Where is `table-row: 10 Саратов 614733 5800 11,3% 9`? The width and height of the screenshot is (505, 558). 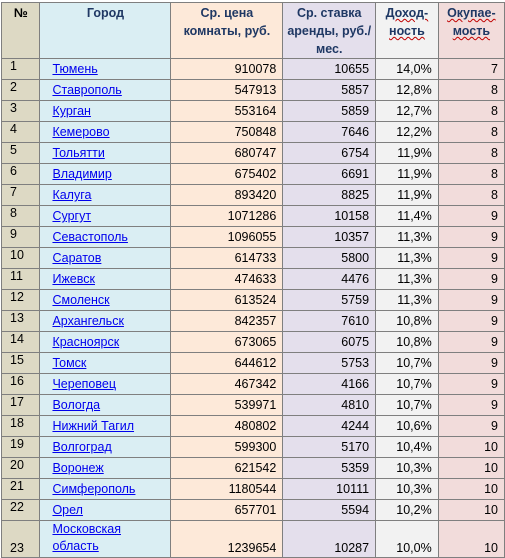 table-row: 10 Саратов 614733 5800 11,3% 9 is located at coordinates (252, 258).